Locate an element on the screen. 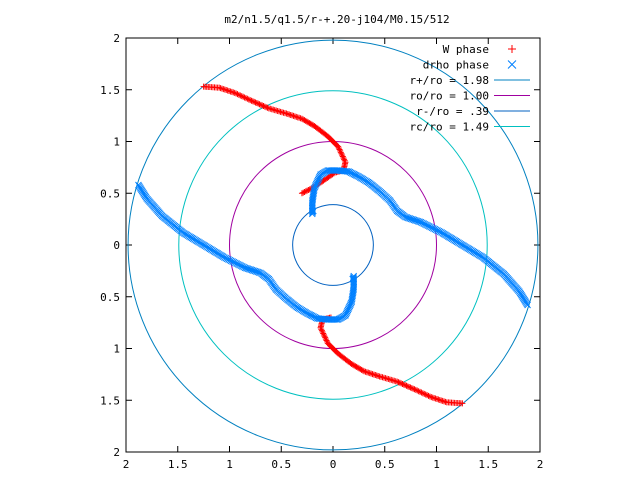  legend-label: r+/ro = 1.98 is located at coordinates (449, 80).